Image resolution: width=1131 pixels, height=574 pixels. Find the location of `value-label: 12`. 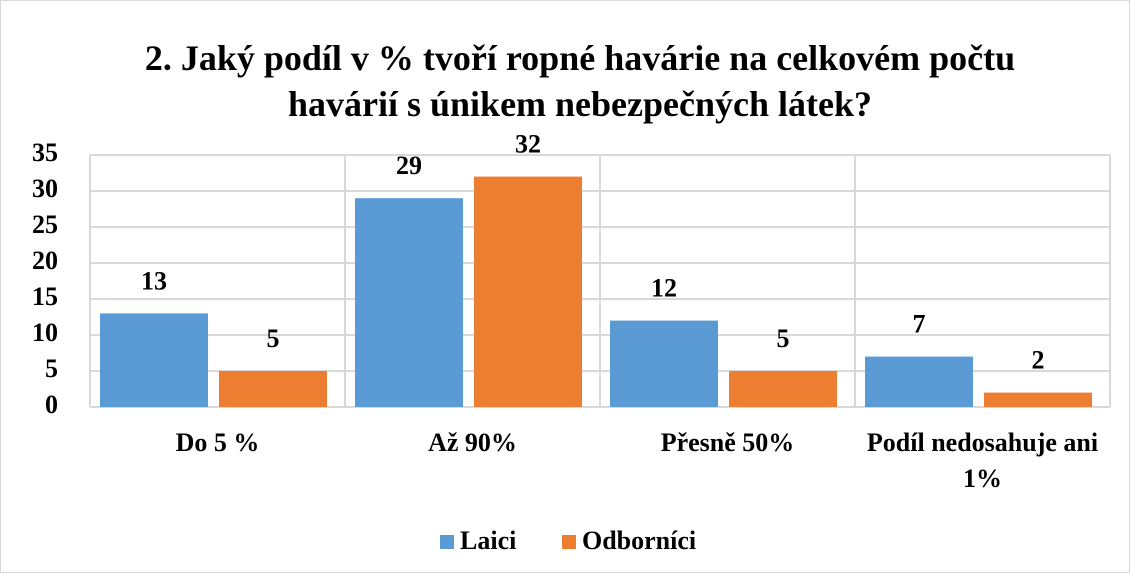

value-label: 12 is located at coordinates (664, 288).